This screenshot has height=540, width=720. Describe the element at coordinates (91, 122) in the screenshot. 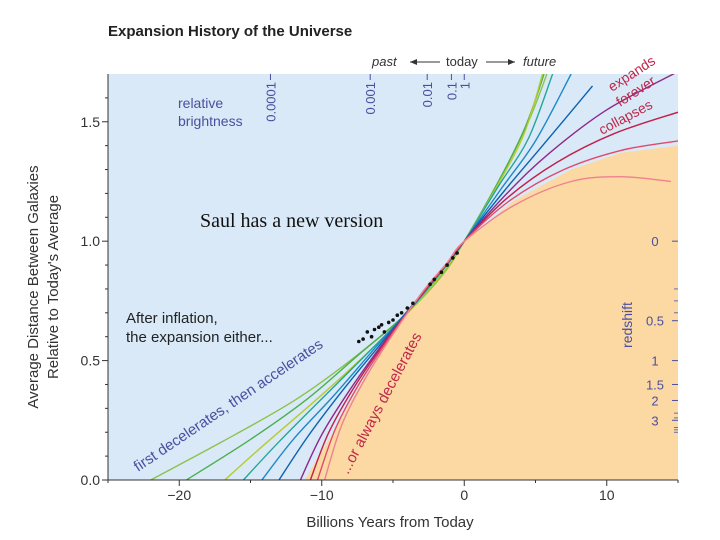

I see `y-tick-label: 1.5` at that location.